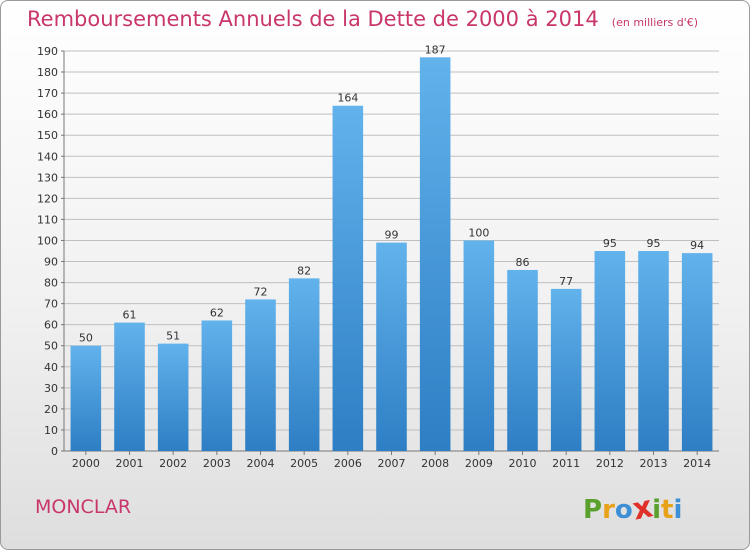 The width and height of the screenshot is (750, 550). Describe the element at coordinates (566, 281) in the screenshot. I see `bar-value-label: 77` at that location.